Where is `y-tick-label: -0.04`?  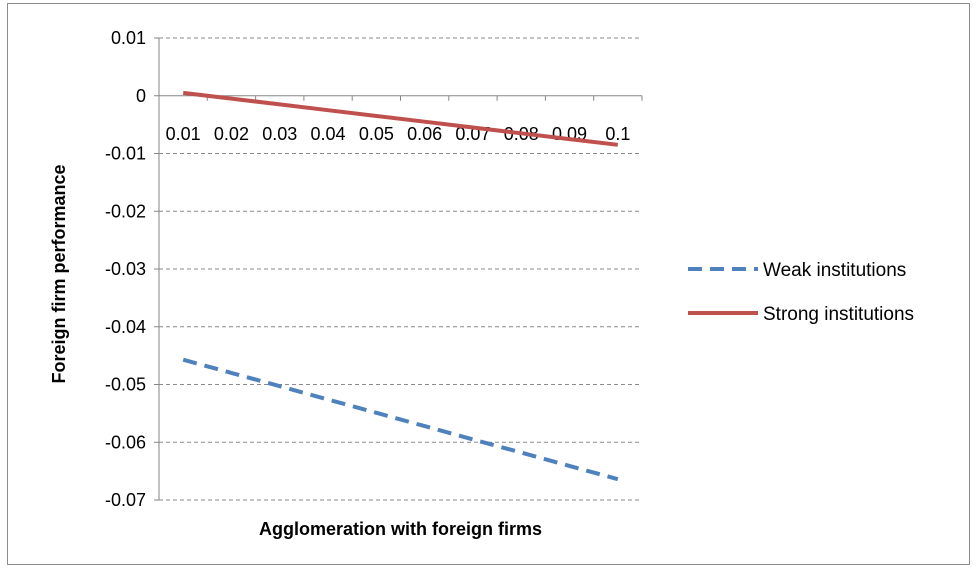 y-tick-label: -0.04 is located at coordinates (125, 327).